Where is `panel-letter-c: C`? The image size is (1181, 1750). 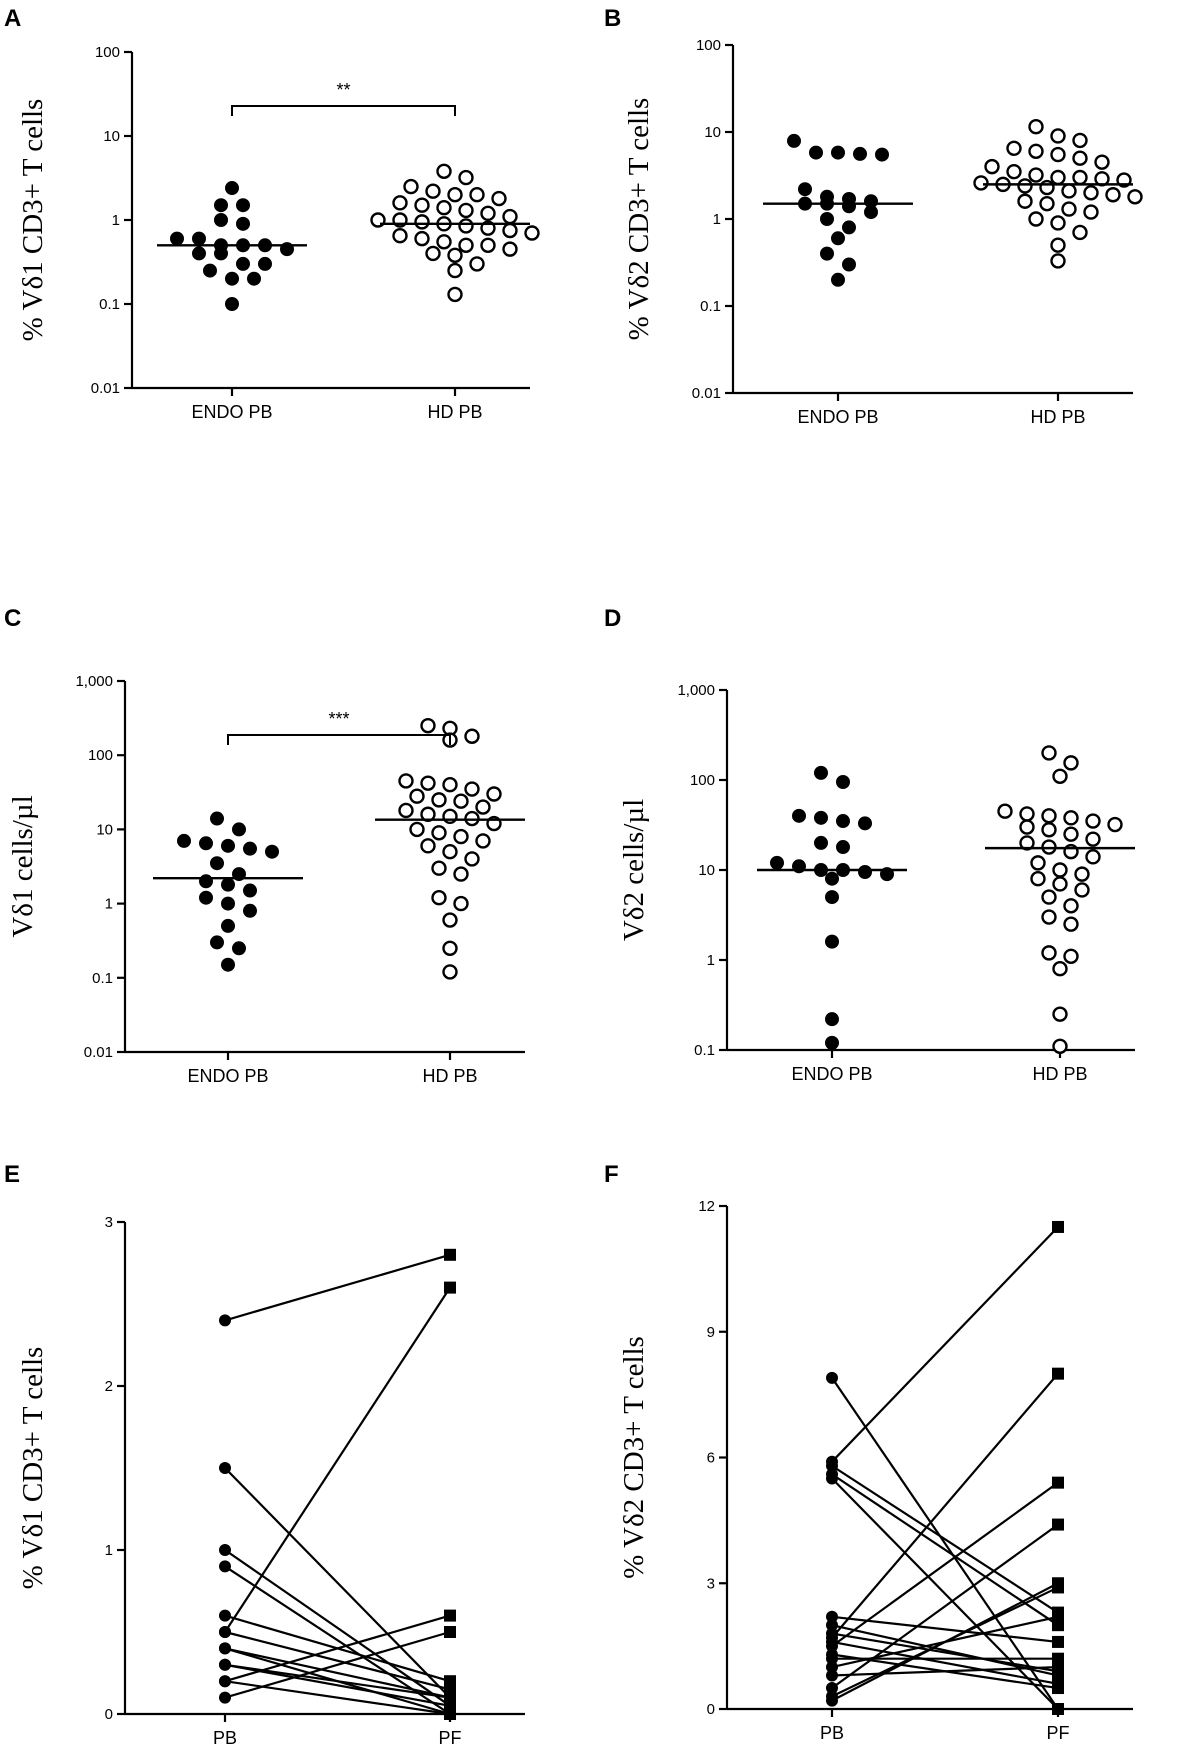 panel-letter-c: C is located at coordinates (12, 618).